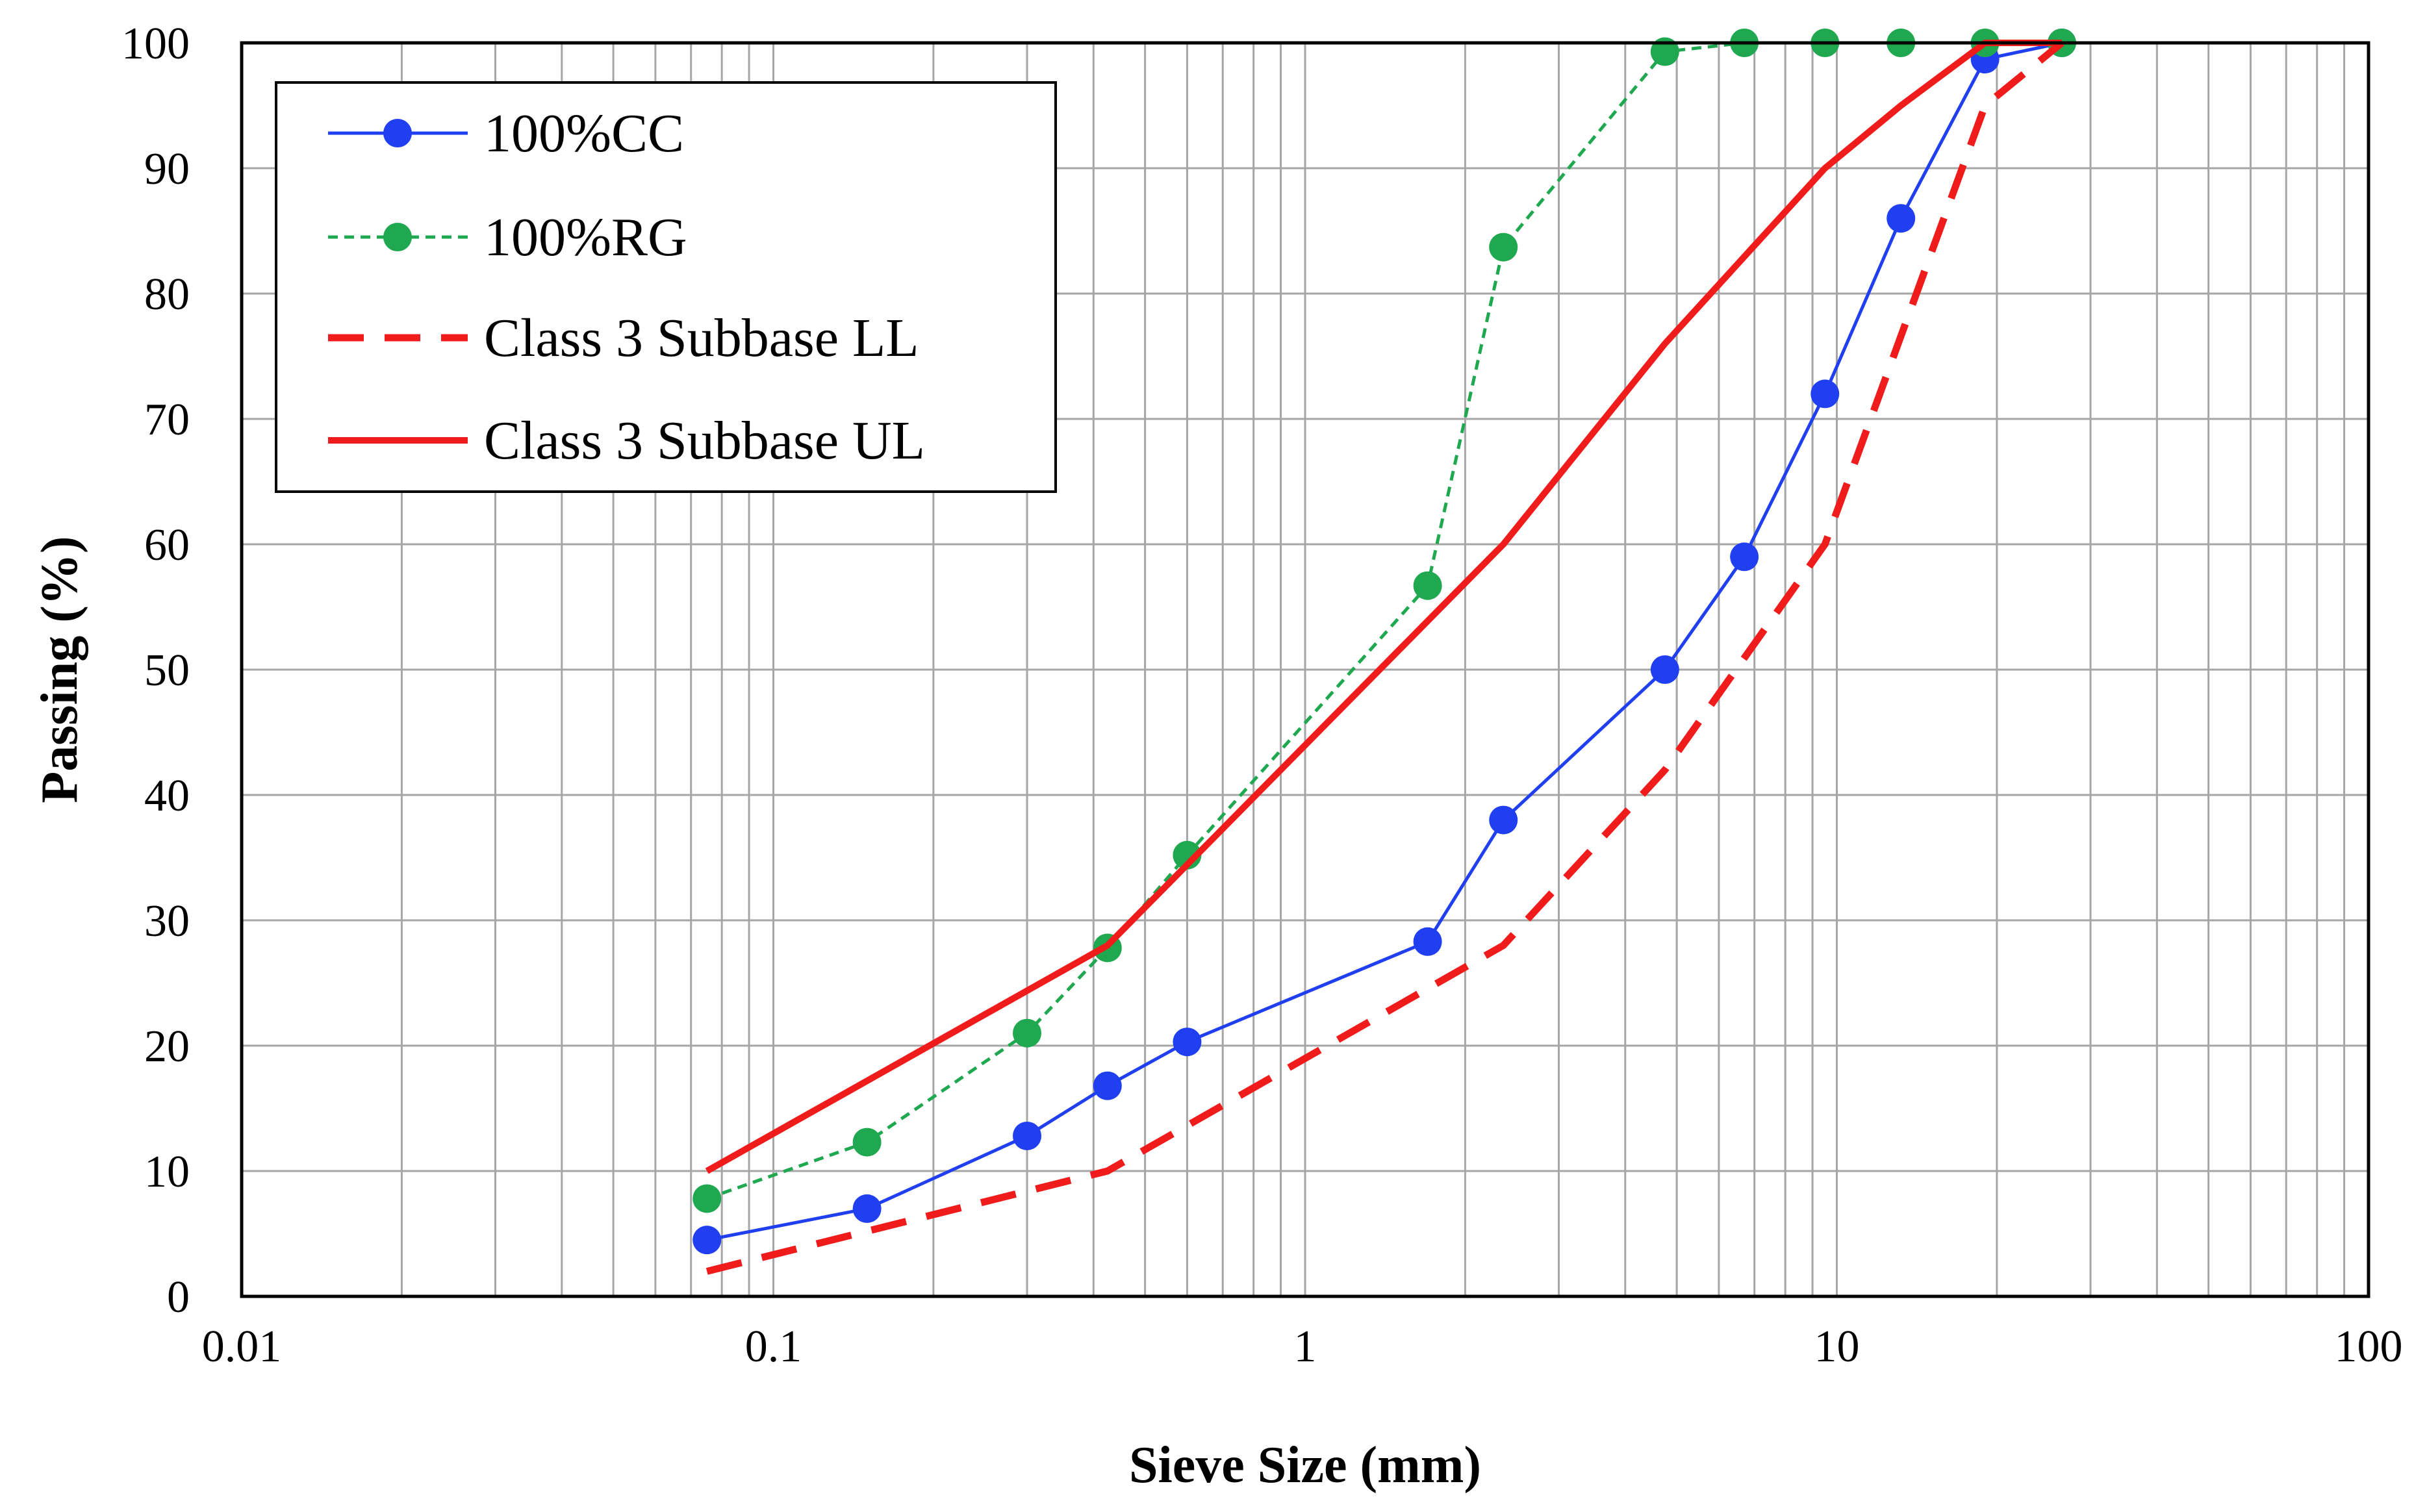 The image size is (2427, 1512). Describe the element at coordinates (701, 338) in the screenshot. I see `legend-label: Class 3 Subbase LL` at that location.